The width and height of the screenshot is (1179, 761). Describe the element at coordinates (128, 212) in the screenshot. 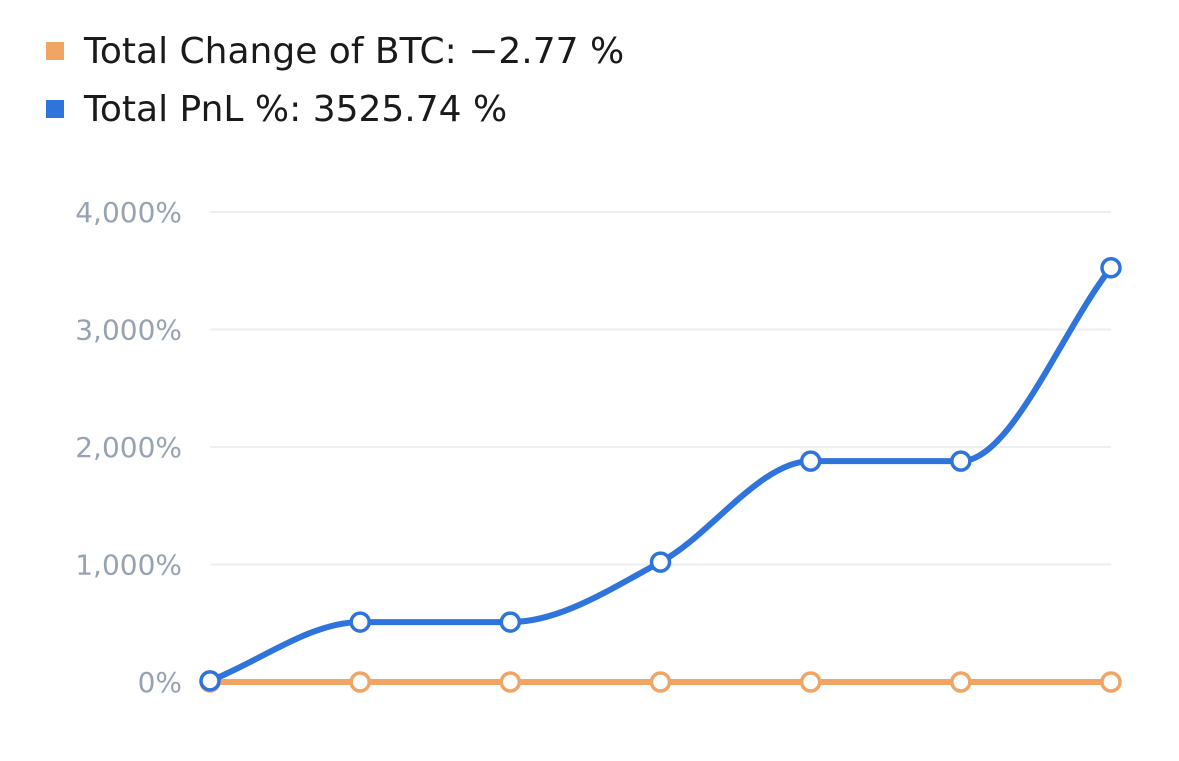

I see `y-tick-label: 4,000%` at that location.